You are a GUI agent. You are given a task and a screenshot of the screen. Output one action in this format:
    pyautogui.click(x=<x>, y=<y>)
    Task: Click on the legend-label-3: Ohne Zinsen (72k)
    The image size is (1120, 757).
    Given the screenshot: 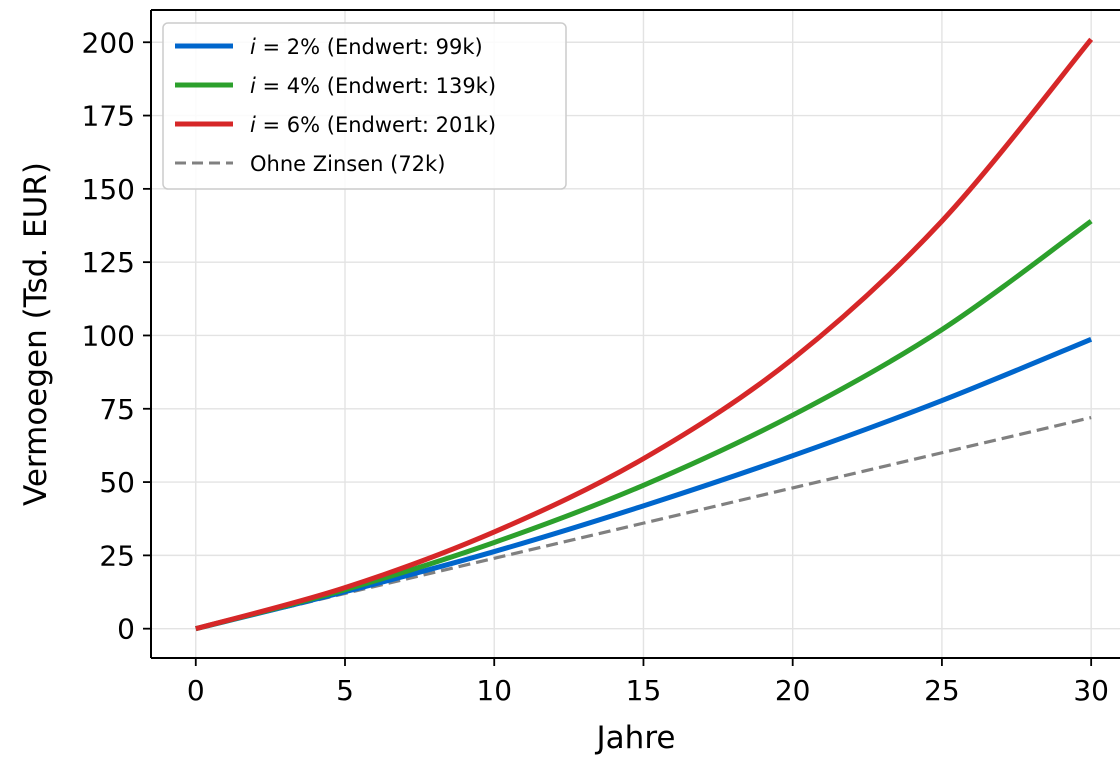 What is the action you would take?
    pyautogui.click(x=347, y=164)
    